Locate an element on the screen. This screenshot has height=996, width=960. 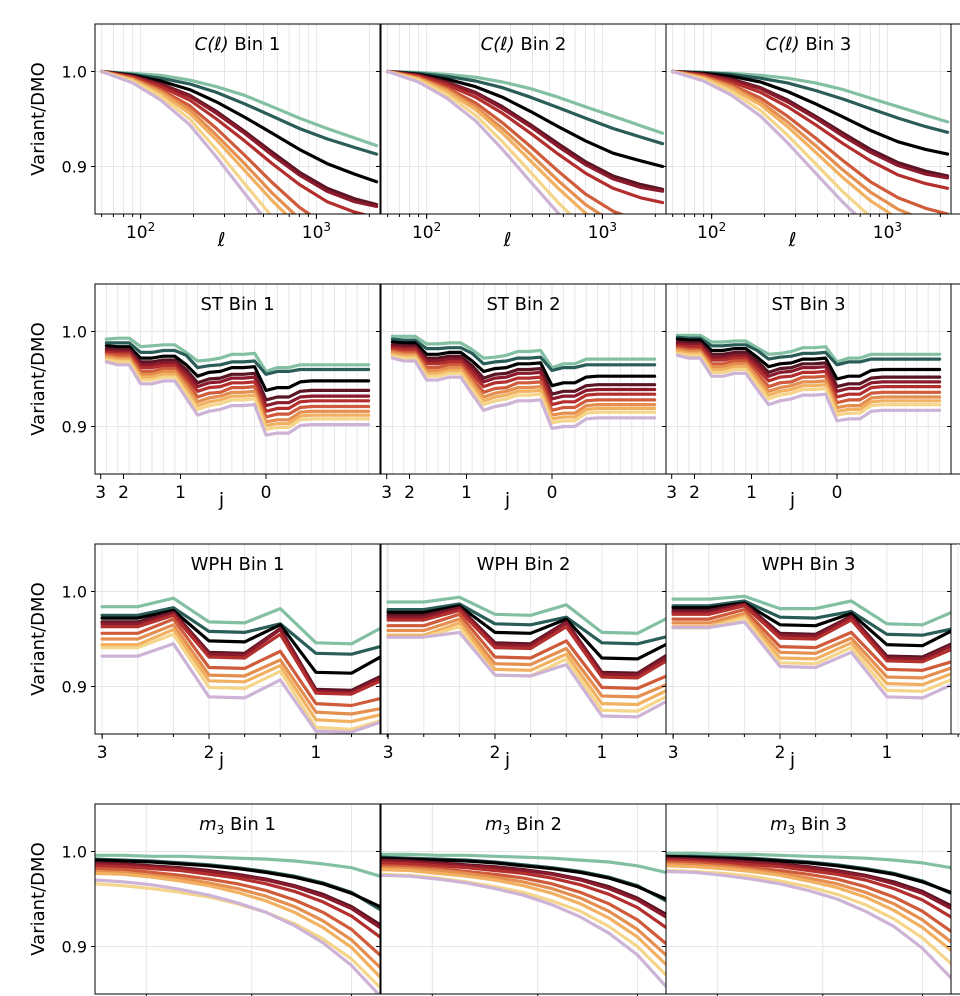
panel-title-text: Bin 1 is located at coordinates (250, 824).